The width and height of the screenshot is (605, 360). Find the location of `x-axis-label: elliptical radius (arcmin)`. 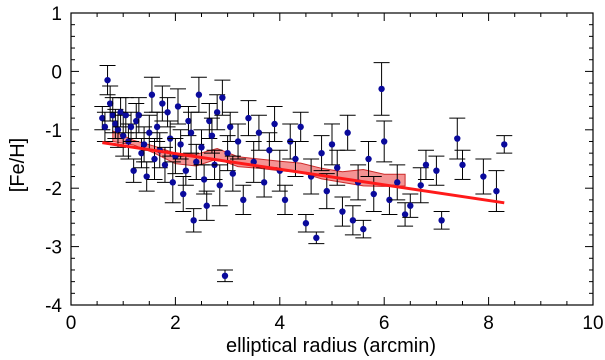

x-axis-label: elliptical radius (arcmin) is located at coordinates (331, 346).